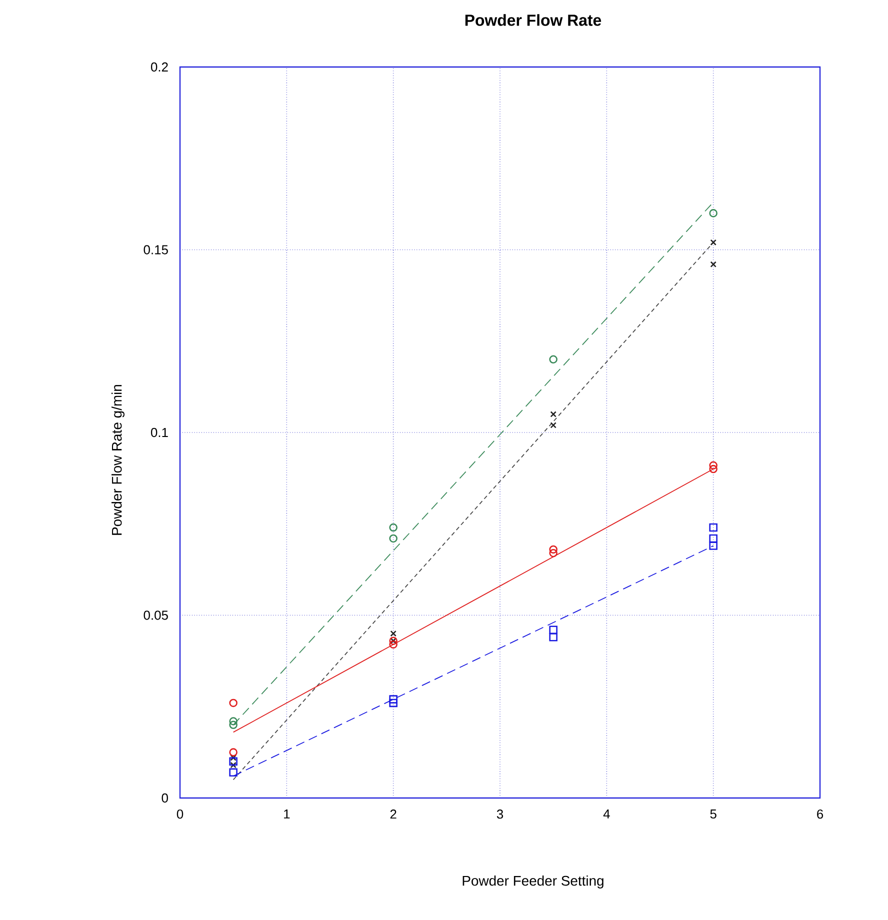 The height and width of the screenshot is (920, 888). What do you see at coordinates (165, 798) in the screenshot?
I see `y-tick-label: 0` at bounding box center [165, 798].